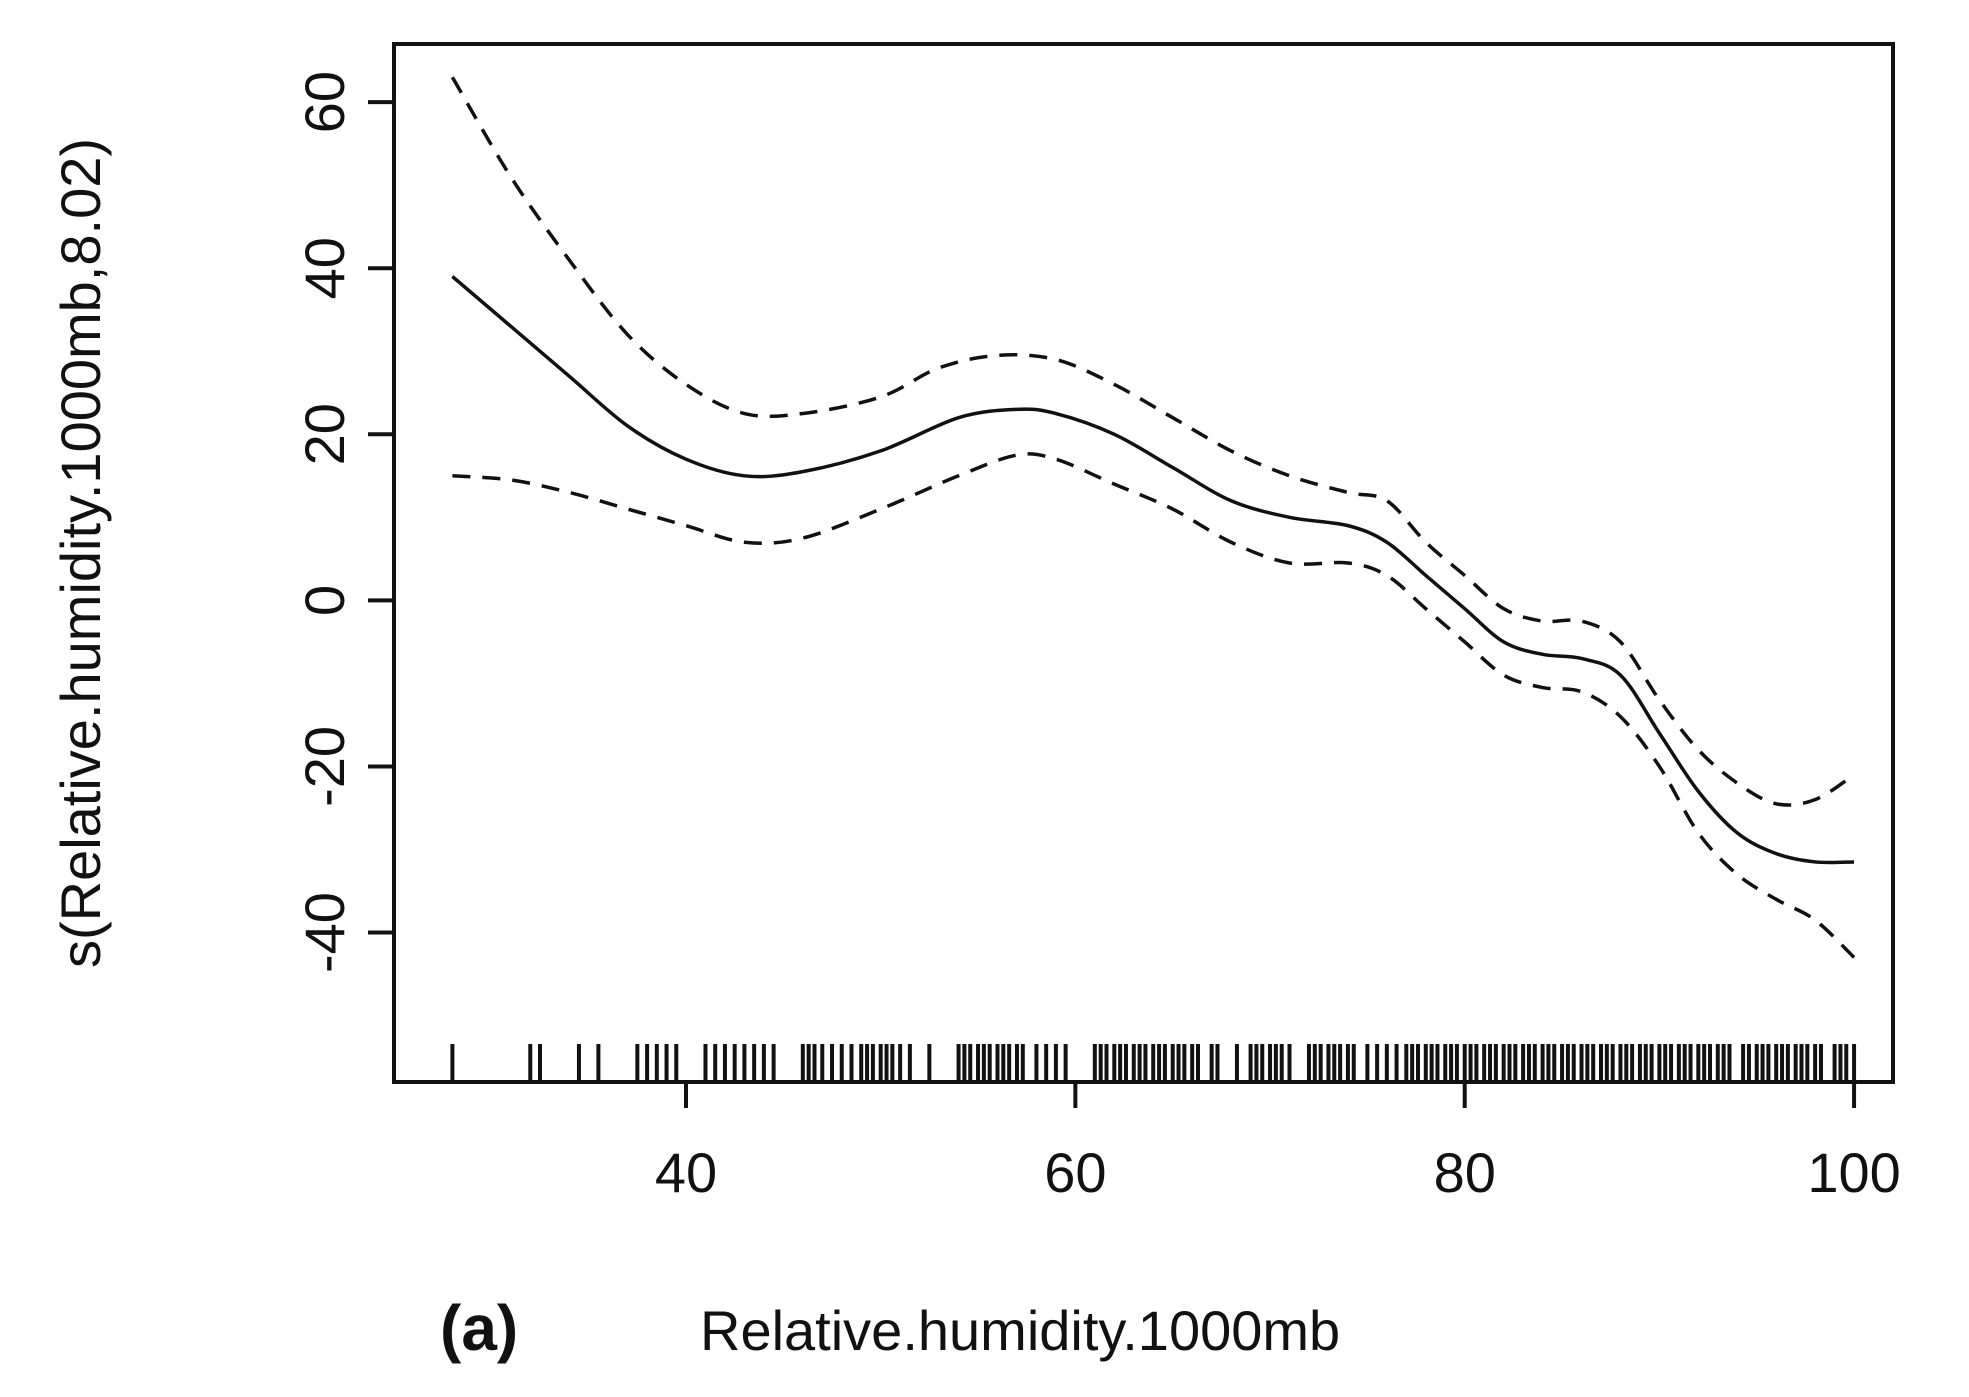 This screenshot has width=1969, height=1397. Describe the element at coordinates (80, 553) in the screenshot. I see `y-axis-title: s(Relative.humidity.1000mb,8.02)` at that location.